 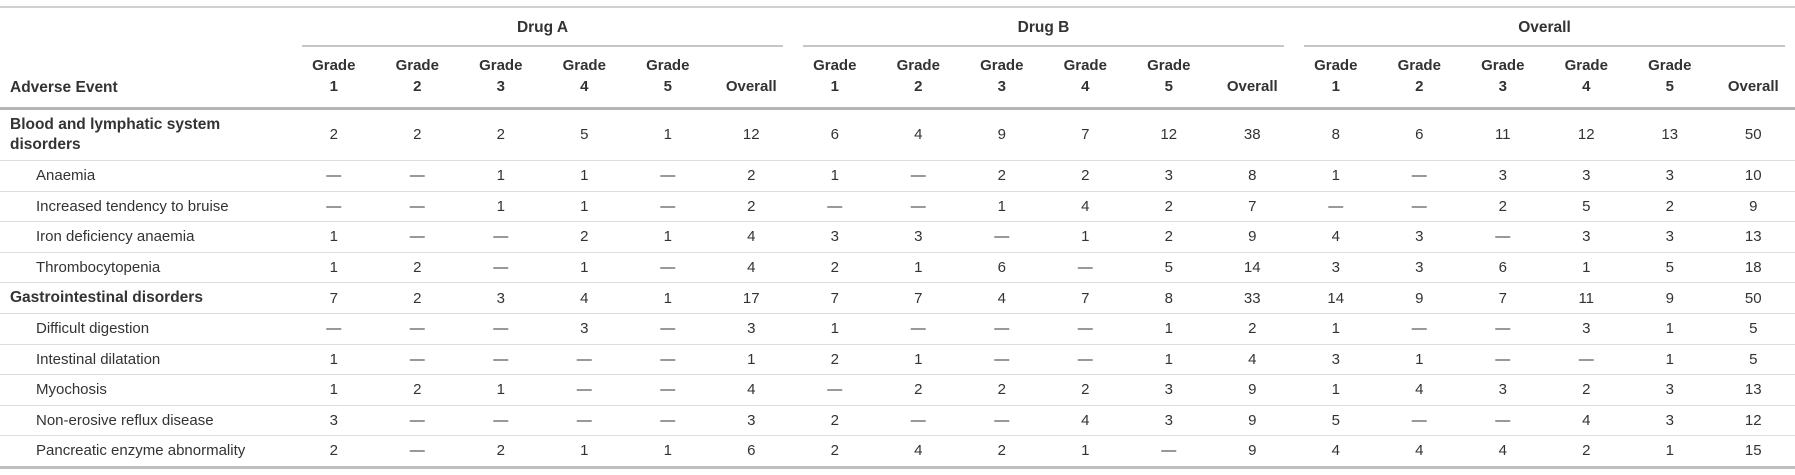 I want to click on row-label: Difficult digestion, so click(x=146, y=329).